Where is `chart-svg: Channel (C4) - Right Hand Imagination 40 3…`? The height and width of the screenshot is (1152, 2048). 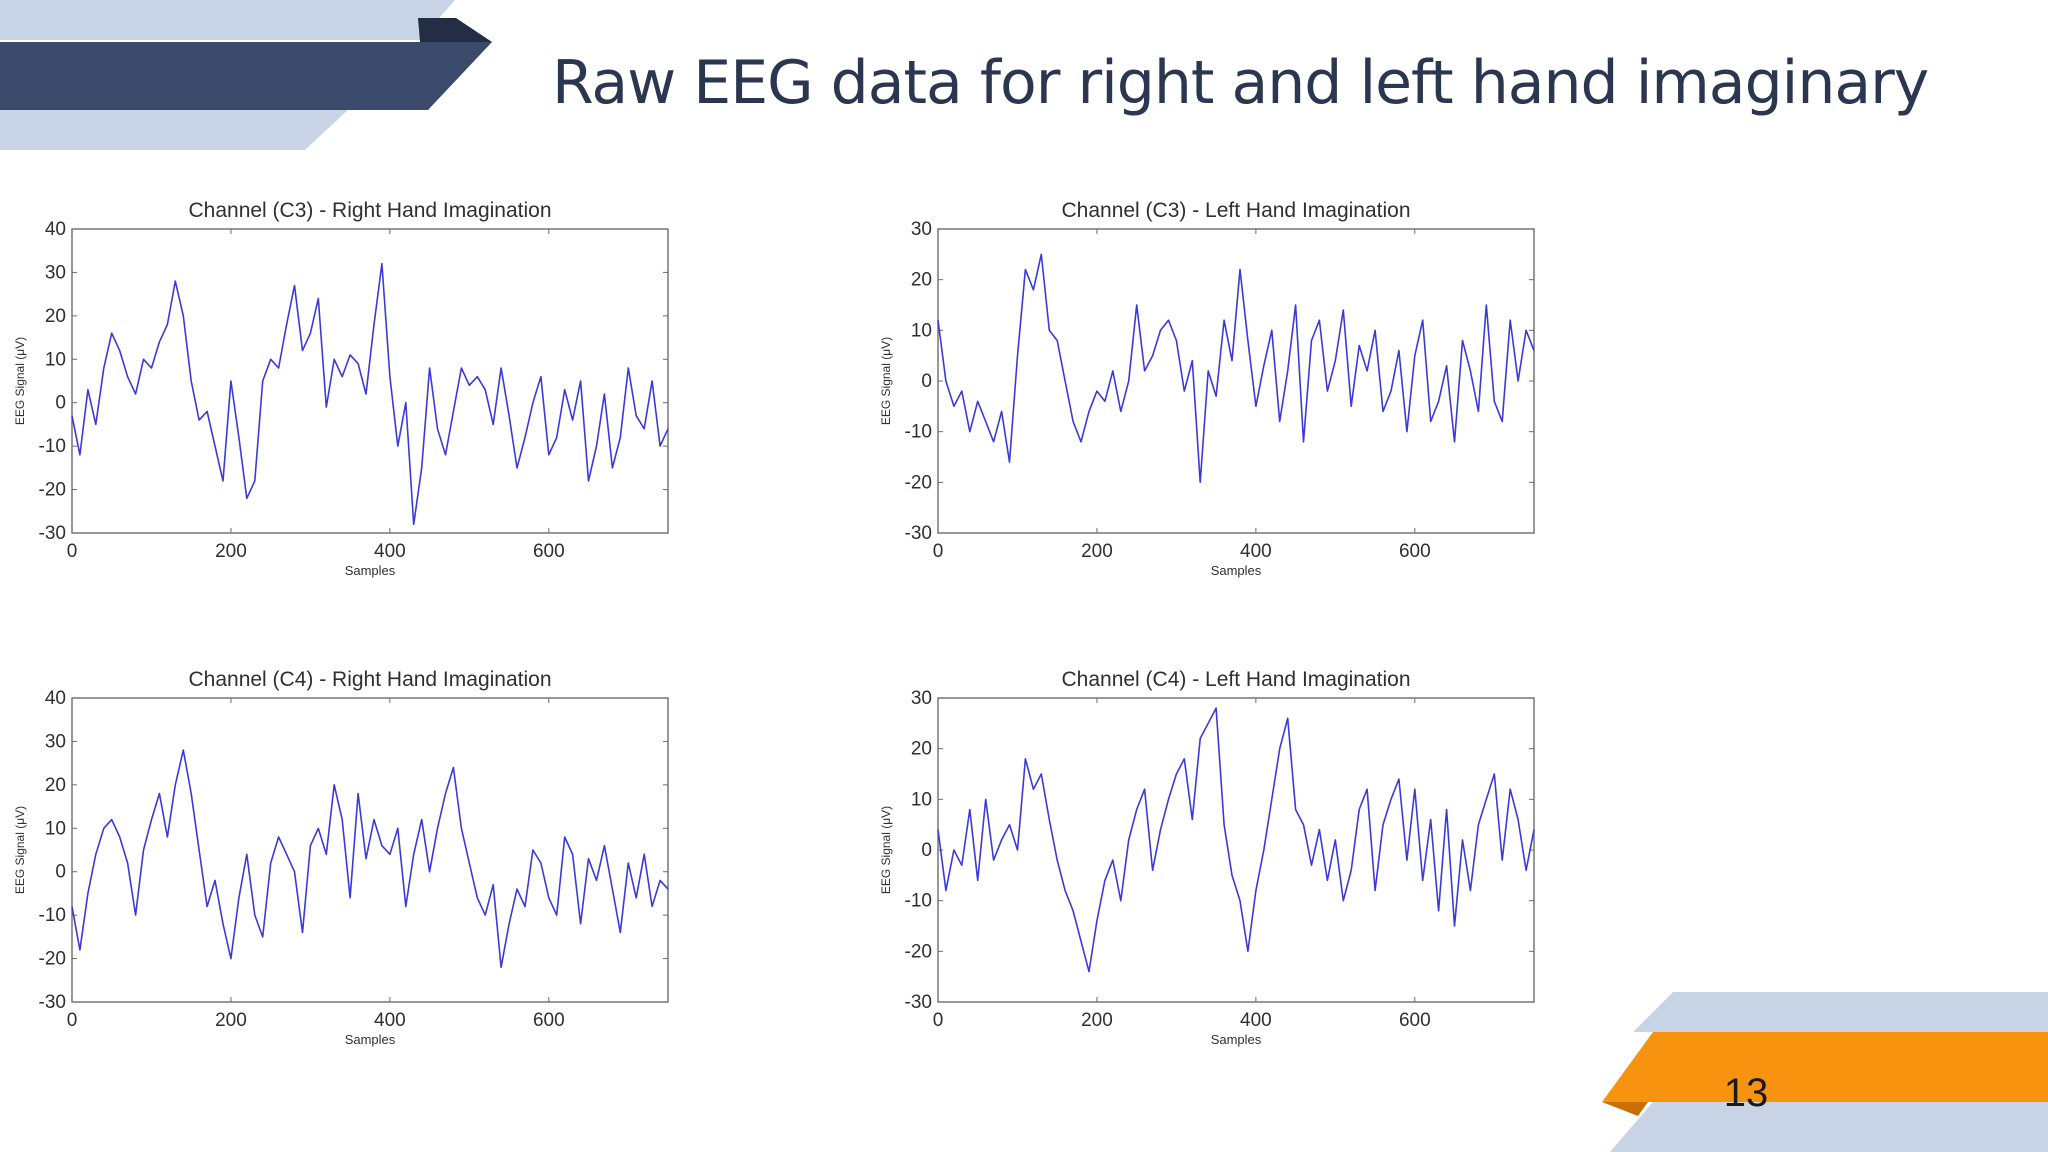 chart-svg: Channel (C4) - Right Hand Imagination 40 3… is located at coordinates (341, 857).